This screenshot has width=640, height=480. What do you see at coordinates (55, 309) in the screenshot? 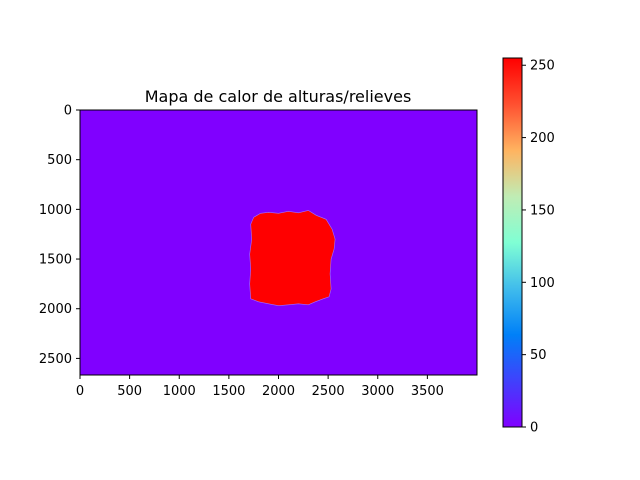
I see `y-tick-label: 2000` at bounding box center [55, 309].